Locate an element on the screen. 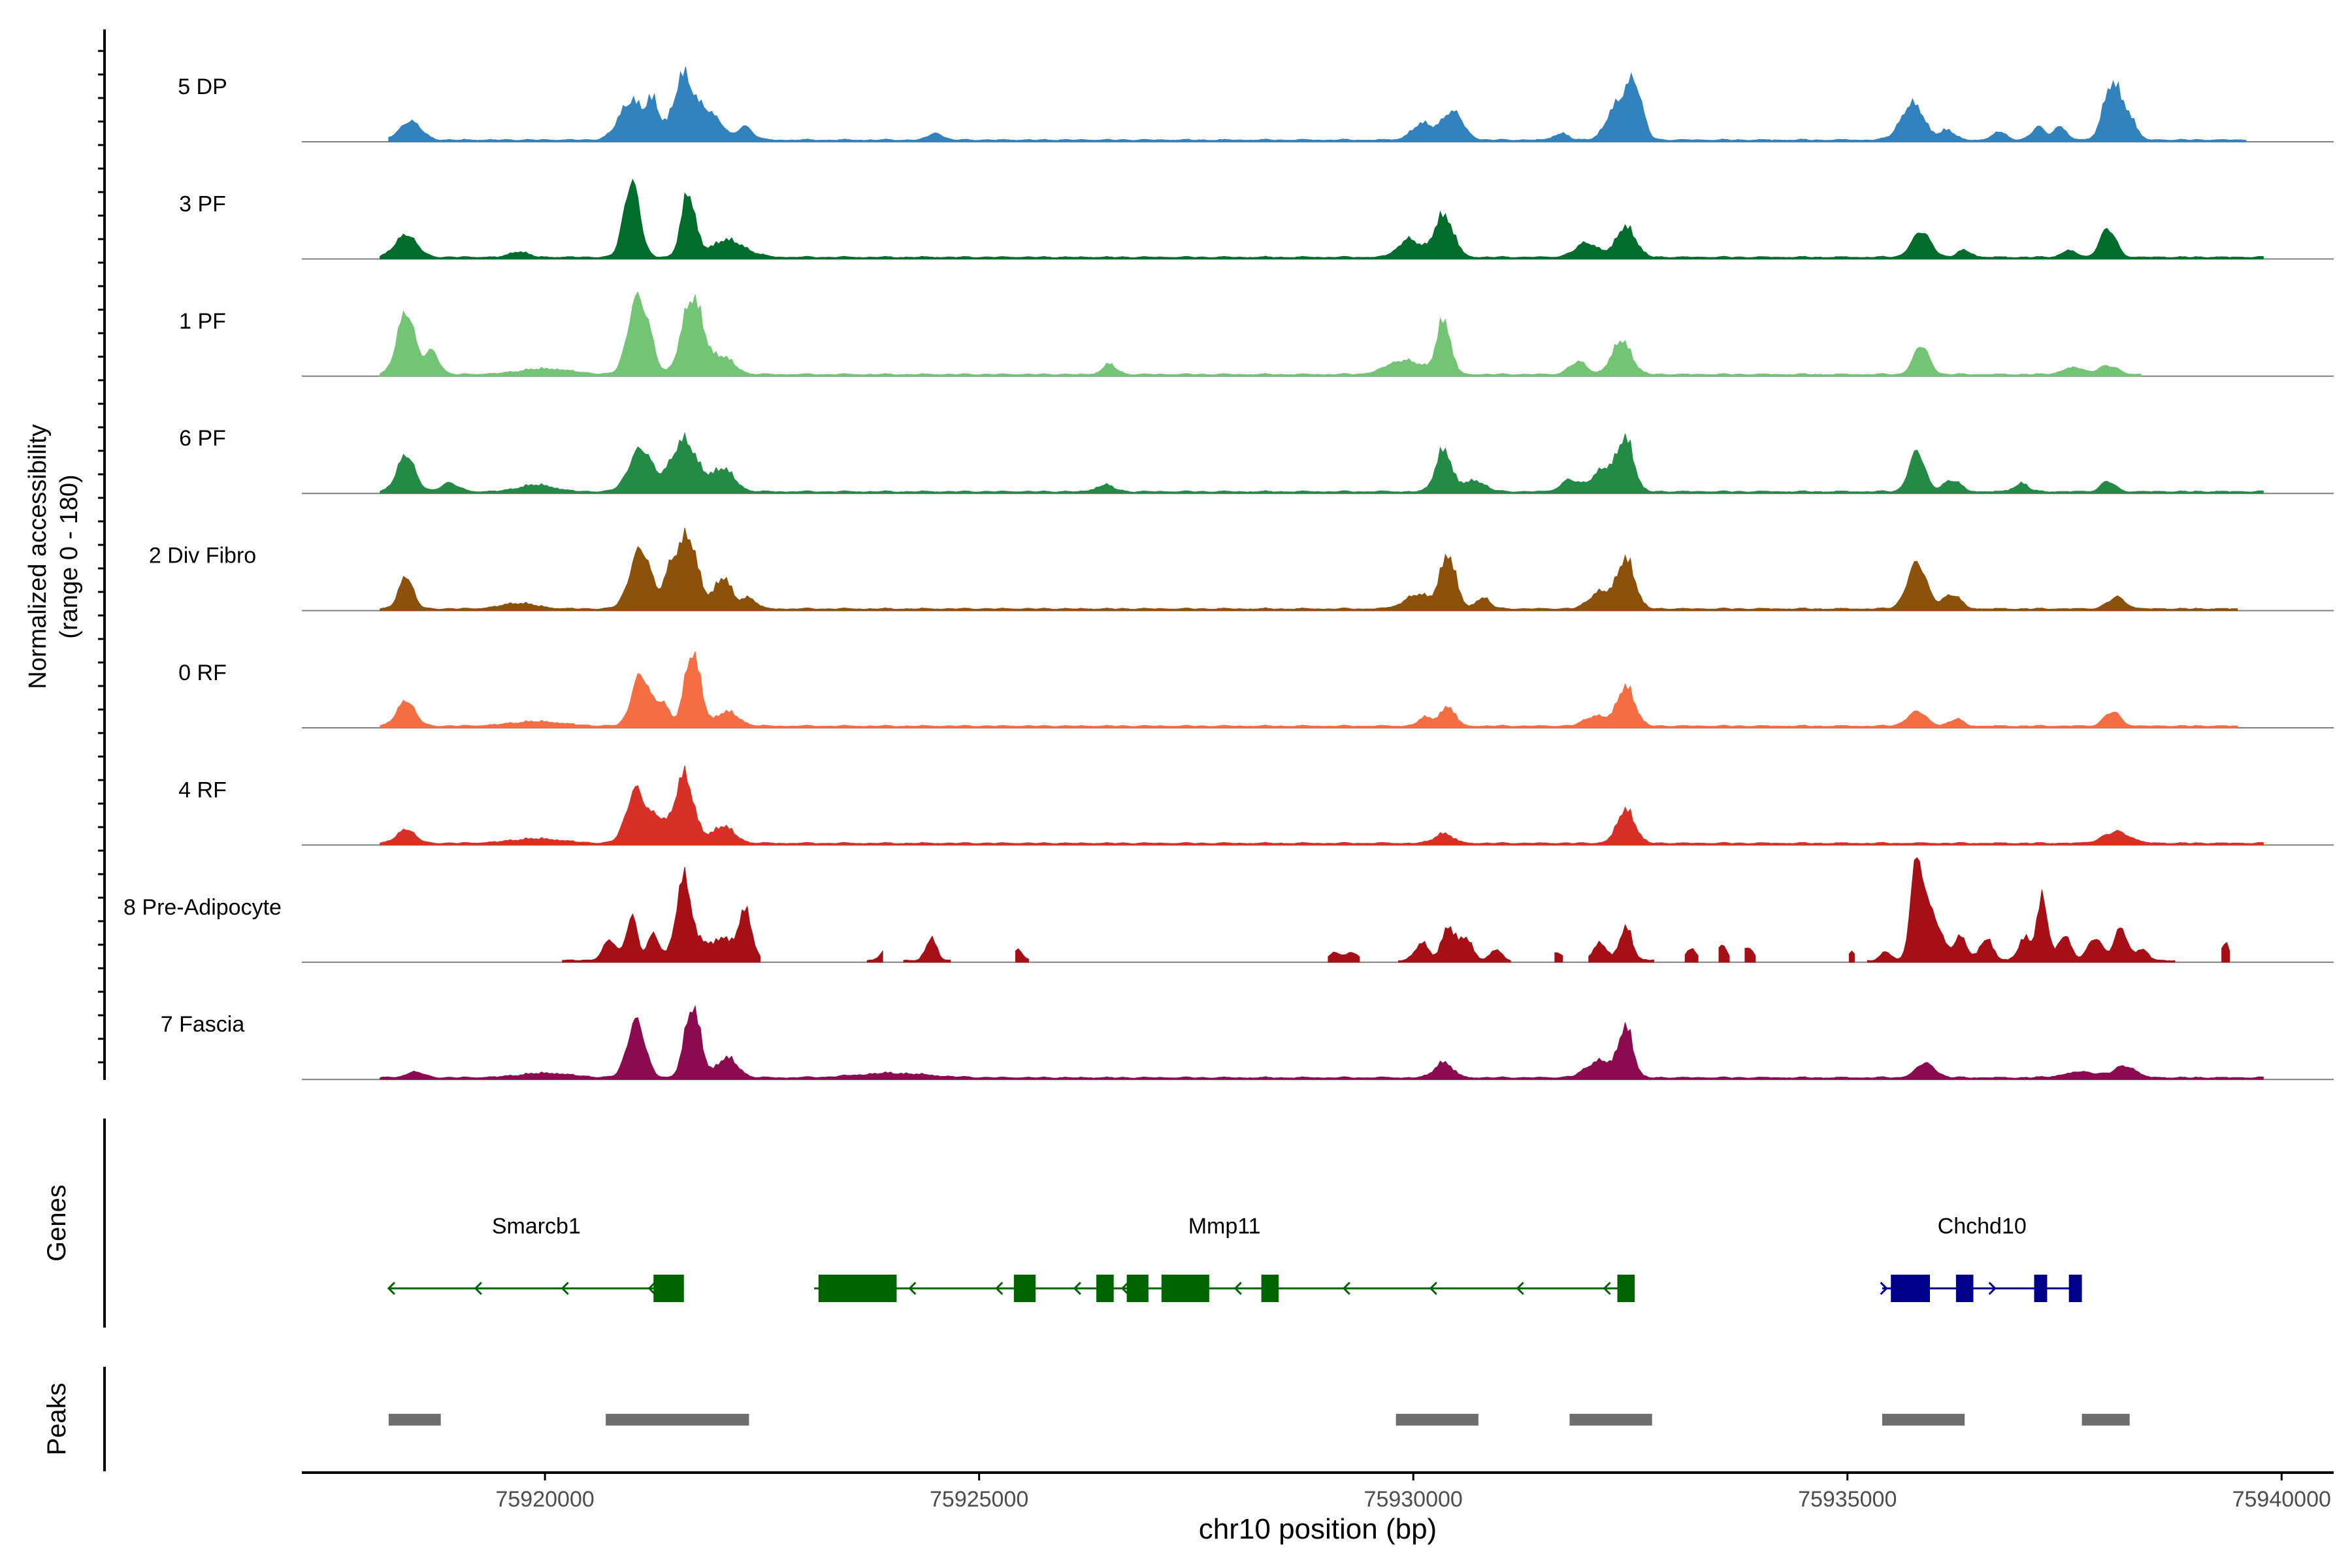 The height and width of the screenshot is (1568, 2352). track-1-pf: 1 PF is located at coordinates (1256, 334).